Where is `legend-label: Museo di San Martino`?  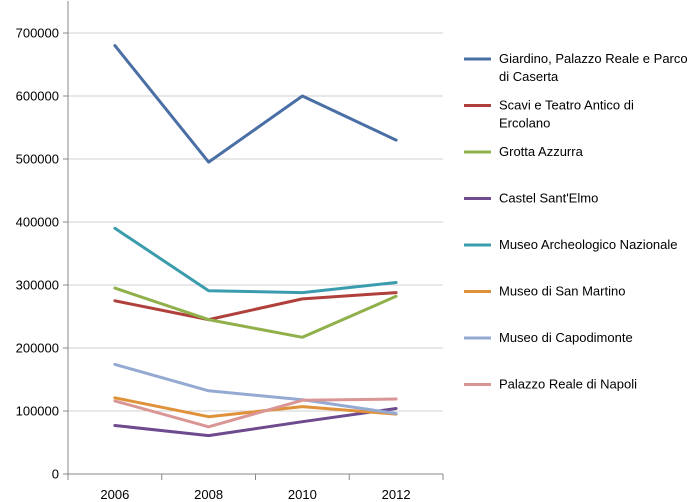 legend-label: Museo di San Martino is located at coordinates (562, 291).